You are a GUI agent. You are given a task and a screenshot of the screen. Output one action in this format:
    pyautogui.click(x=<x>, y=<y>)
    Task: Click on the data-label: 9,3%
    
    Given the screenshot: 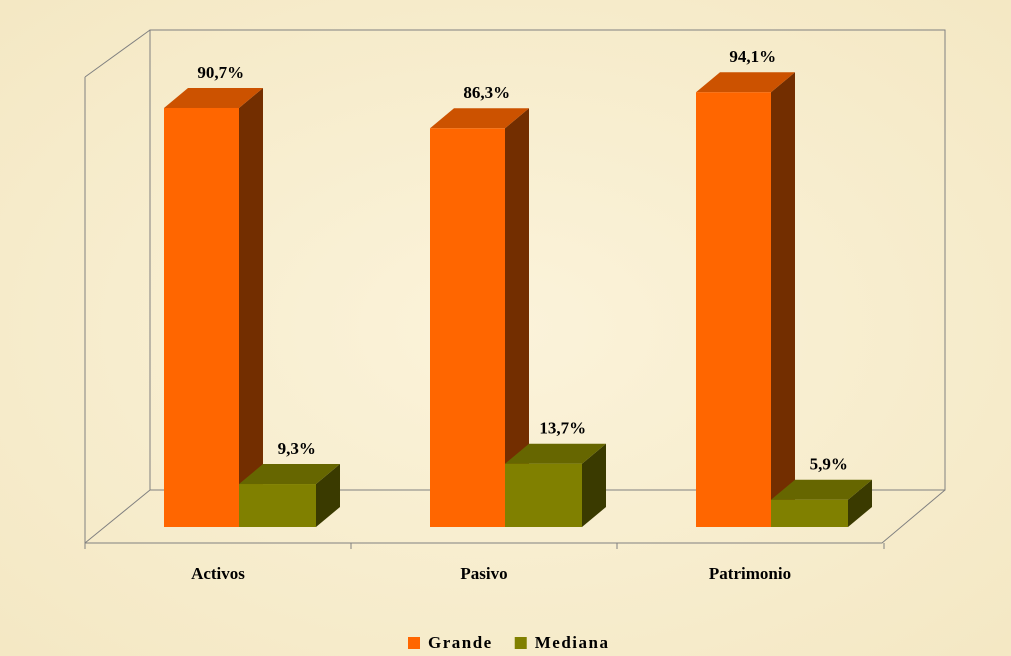 What is the action you would take?
    pyautogui.click(x=297, y=448)
    